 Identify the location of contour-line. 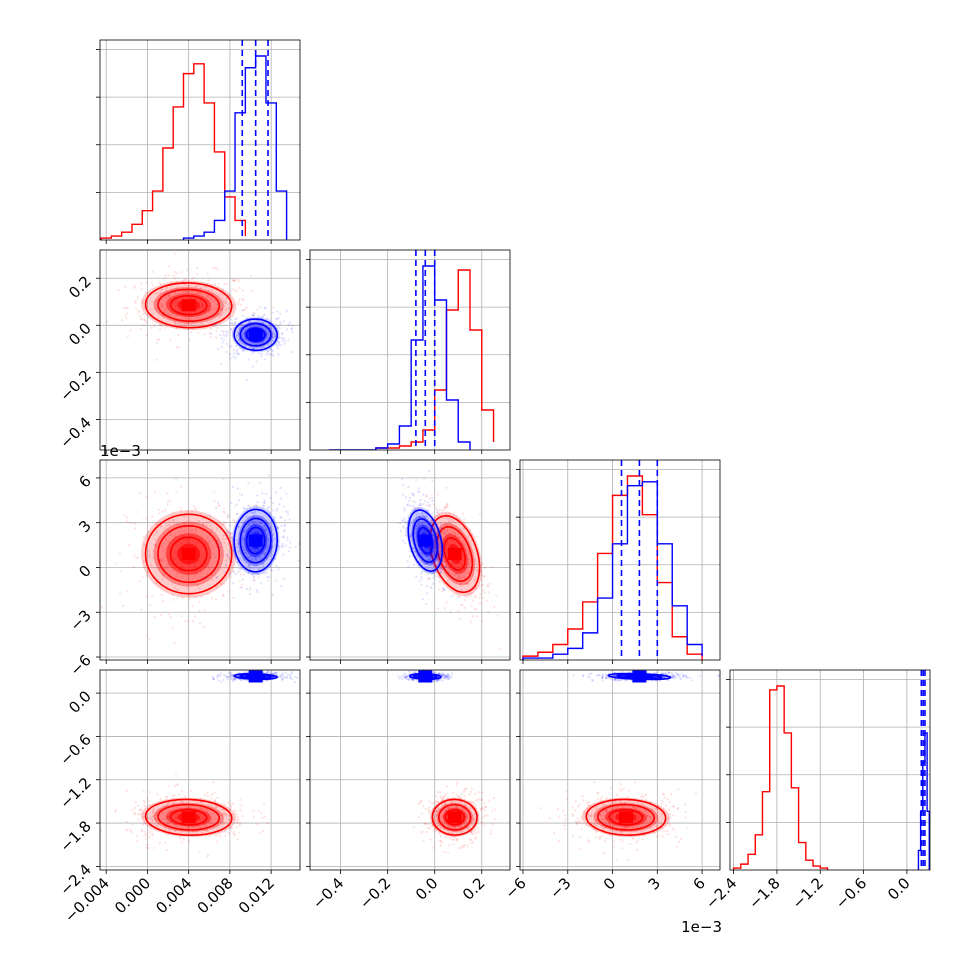
(188, 305).